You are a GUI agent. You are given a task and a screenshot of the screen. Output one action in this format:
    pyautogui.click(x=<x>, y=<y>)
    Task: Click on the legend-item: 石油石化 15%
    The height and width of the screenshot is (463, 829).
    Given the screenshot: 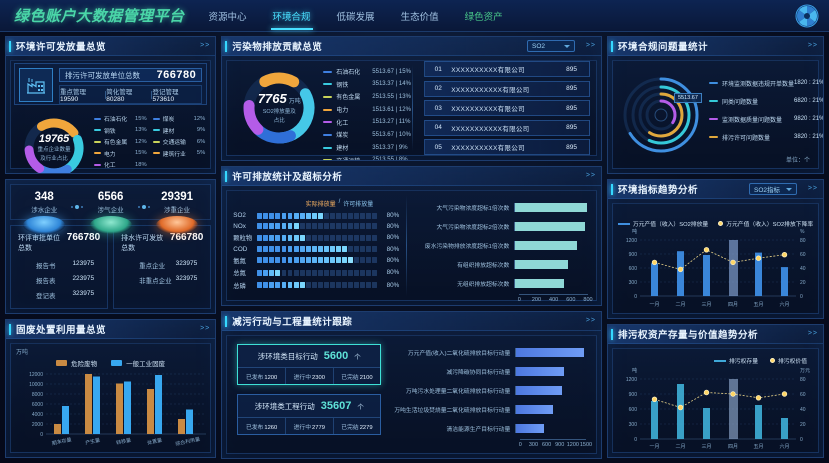 What is the action you would take?
    pyautogui.click(x=123, y=118)
    